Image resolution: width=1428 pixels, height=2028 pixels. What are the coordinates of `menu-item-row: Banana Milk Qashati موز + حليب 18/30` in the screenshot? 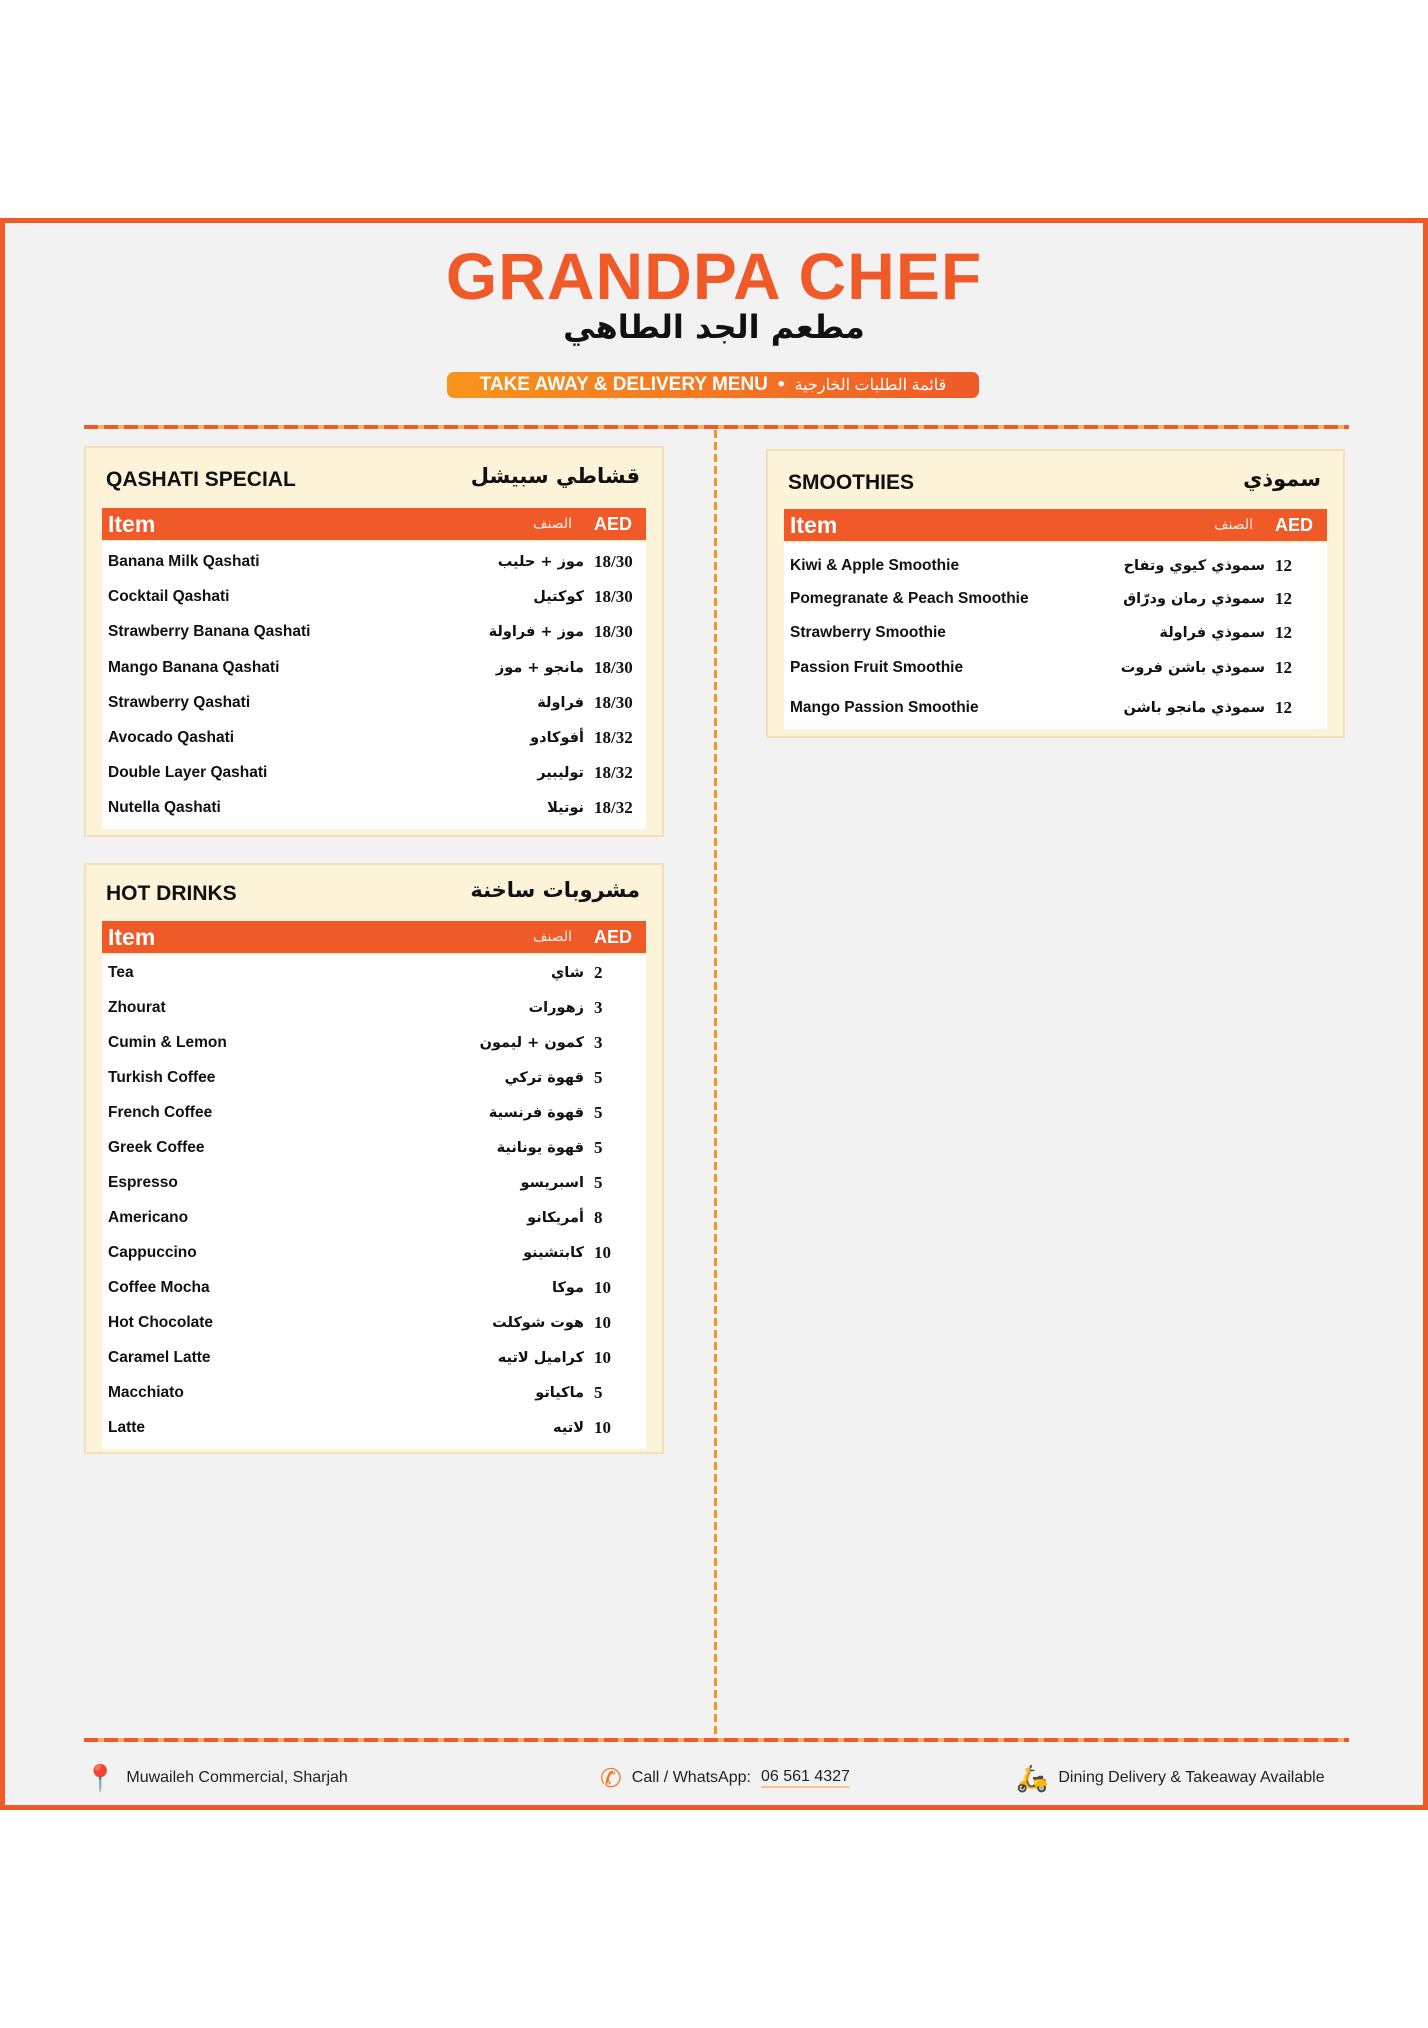 It's located at (374, 562).